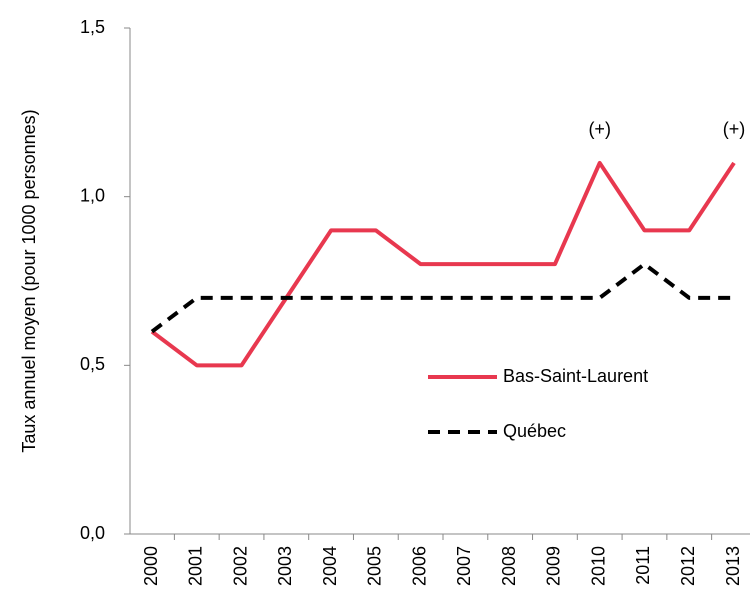 Image resolution: width=751 pixels, height=603 pixels. Describe the element at coordinates (534, 431) in the screenshot. I see `legend-label: Québec` at that location.